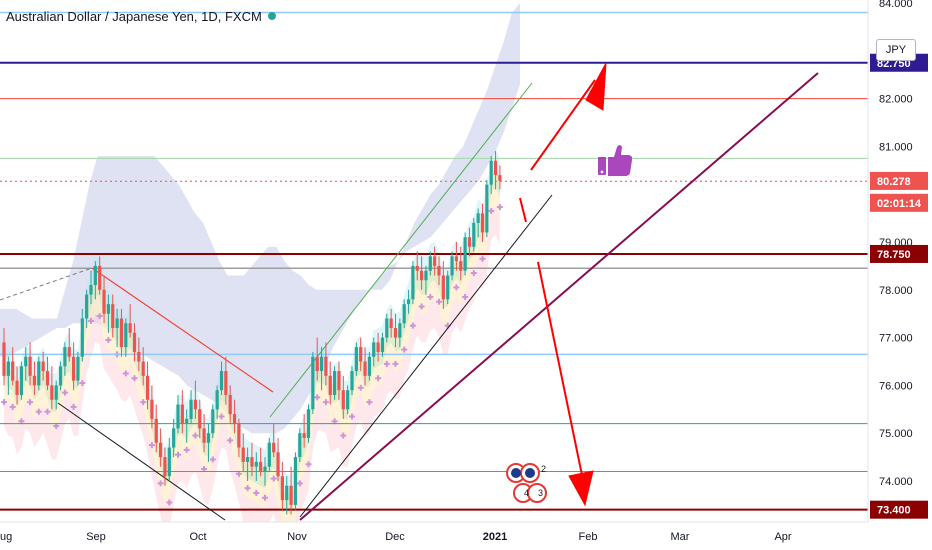  I want to click on small-down-arrow, so click(523, 210).